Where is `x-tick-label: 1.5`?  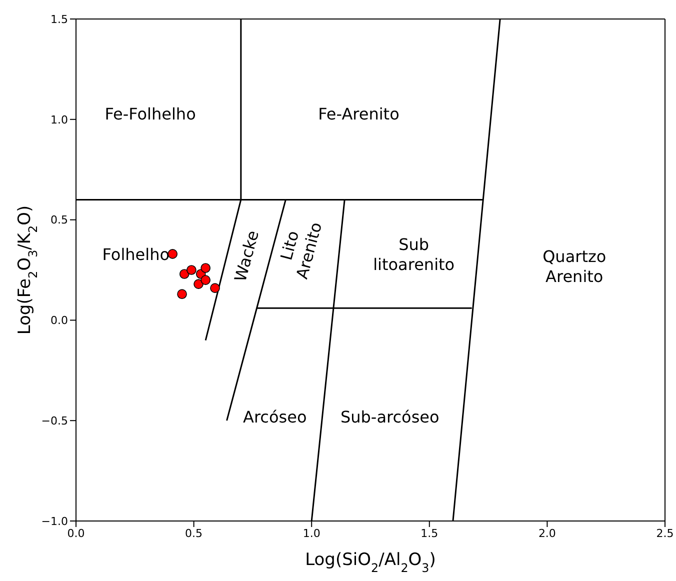 x-tick-label: 1.5 is located at coordinates (429, 533).